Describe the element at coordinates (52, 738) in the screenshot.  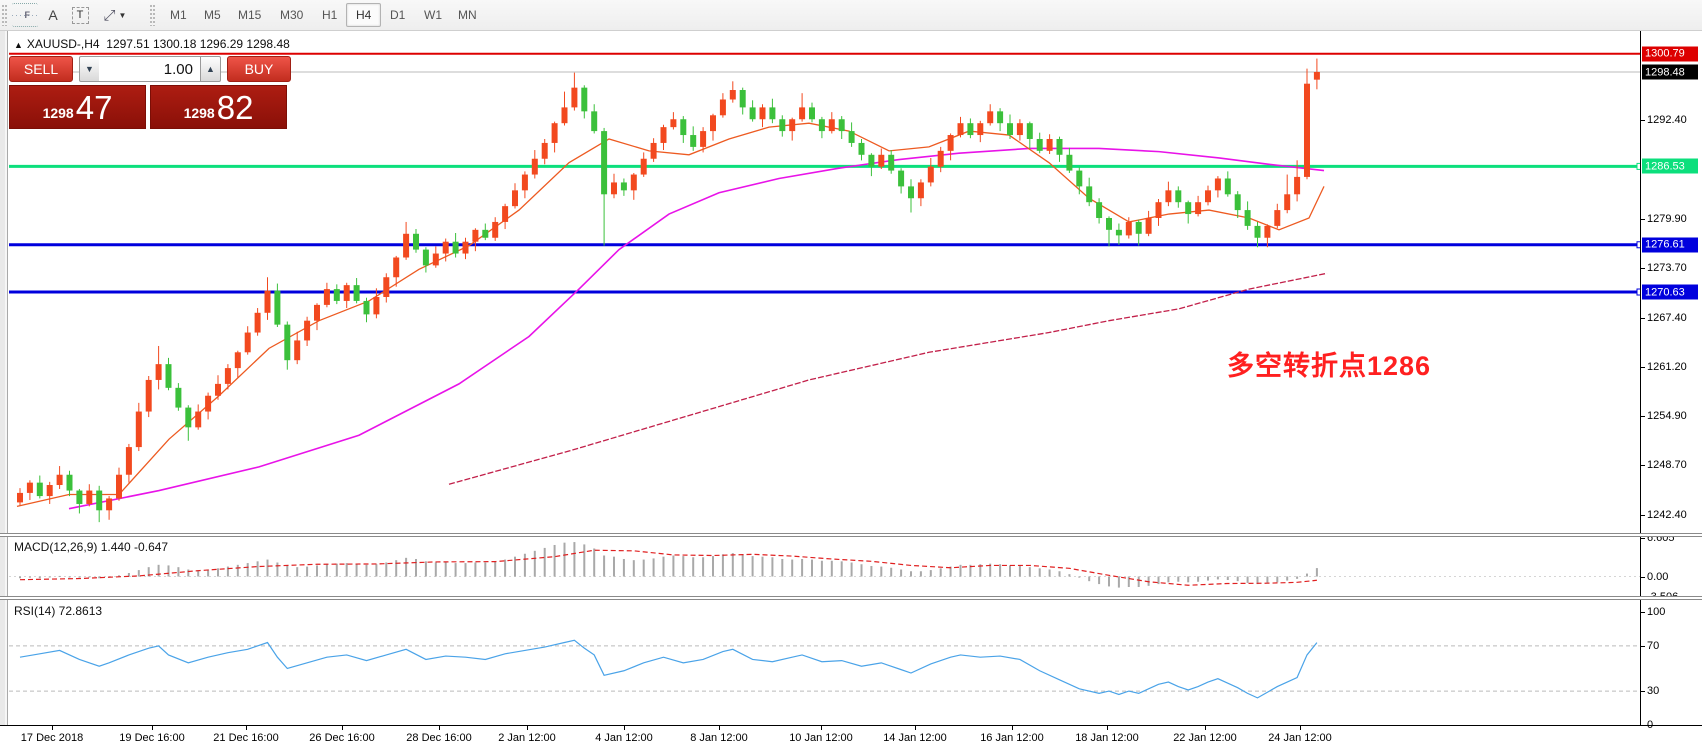
I see `time-axis-label: 17 Dec 2018` at that location.